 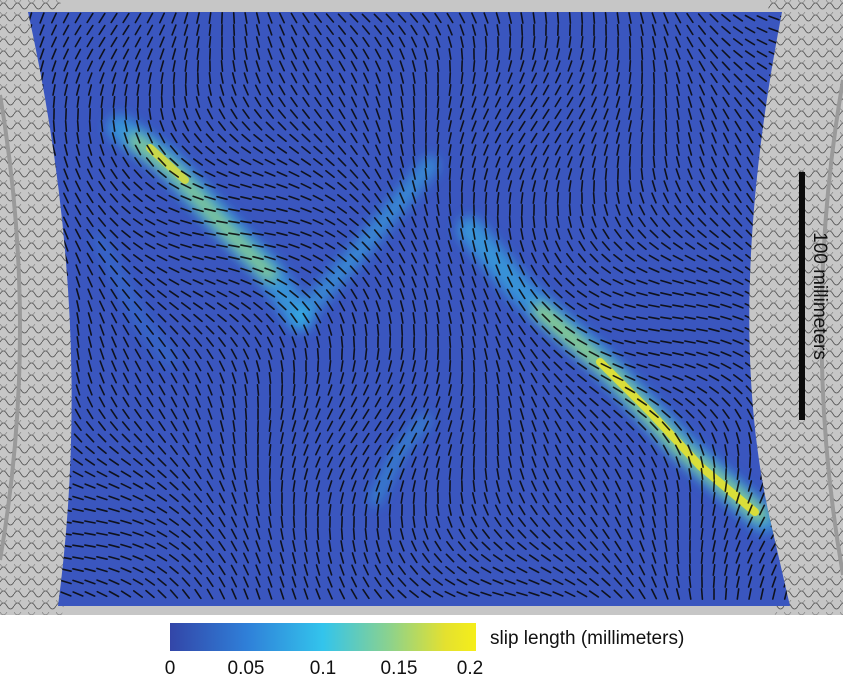 What do you see at coordinates (831, 327) in the screenshot?
I see `frame-edge-right` at bounding box center [831, 327].